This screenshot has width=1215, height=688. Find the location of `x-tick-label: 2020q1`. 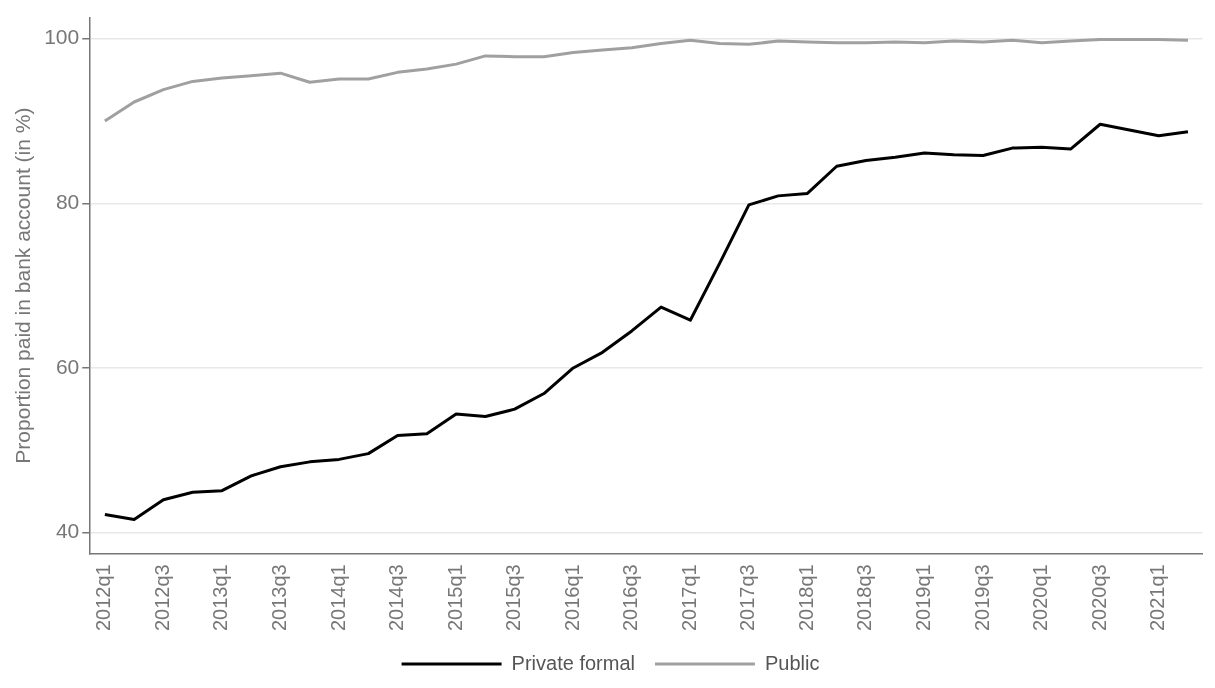

x-tick-label: 2020q1 is located at coordinates (1040, 598).